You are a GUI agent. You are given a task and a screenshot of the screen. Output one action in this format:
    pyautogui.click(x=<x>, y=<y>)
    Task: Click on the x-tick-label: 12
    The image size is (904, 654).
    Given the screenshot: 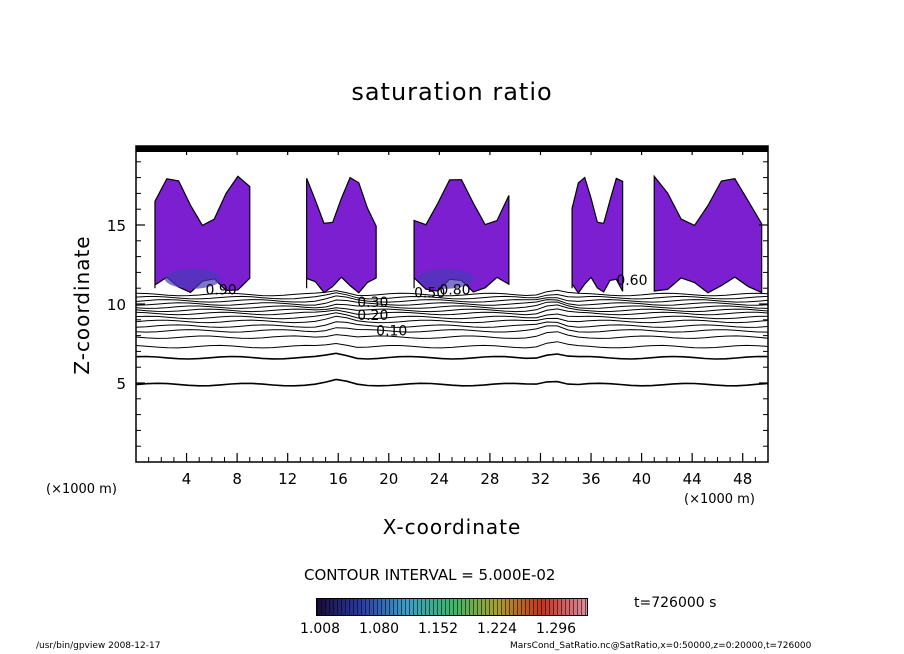 What is the action you would take?
    pyautogui.click(x=287, y=479)
    